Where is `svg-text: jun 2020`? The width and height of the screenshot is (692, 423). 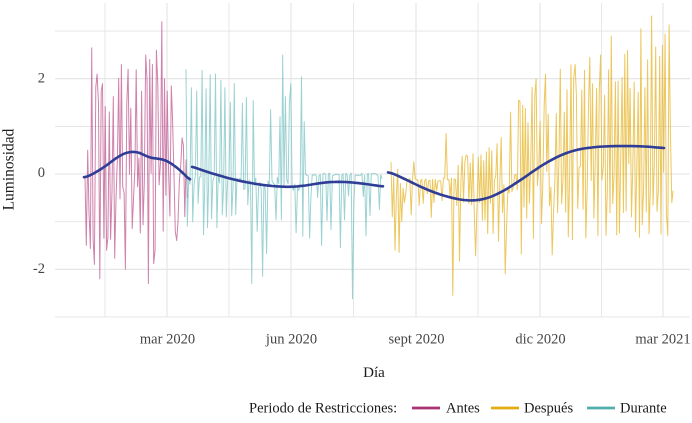
svg-text: jun 2020 is located at coordinates (291, 340).